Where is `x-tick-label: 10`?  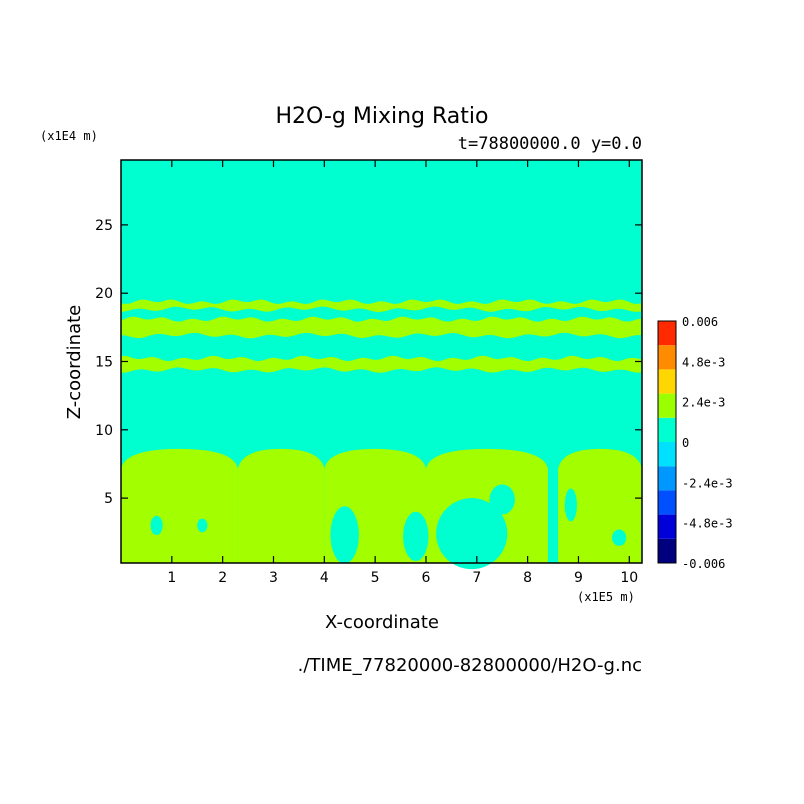
x-tick-label: 10 is located at coordinates (629, 578).